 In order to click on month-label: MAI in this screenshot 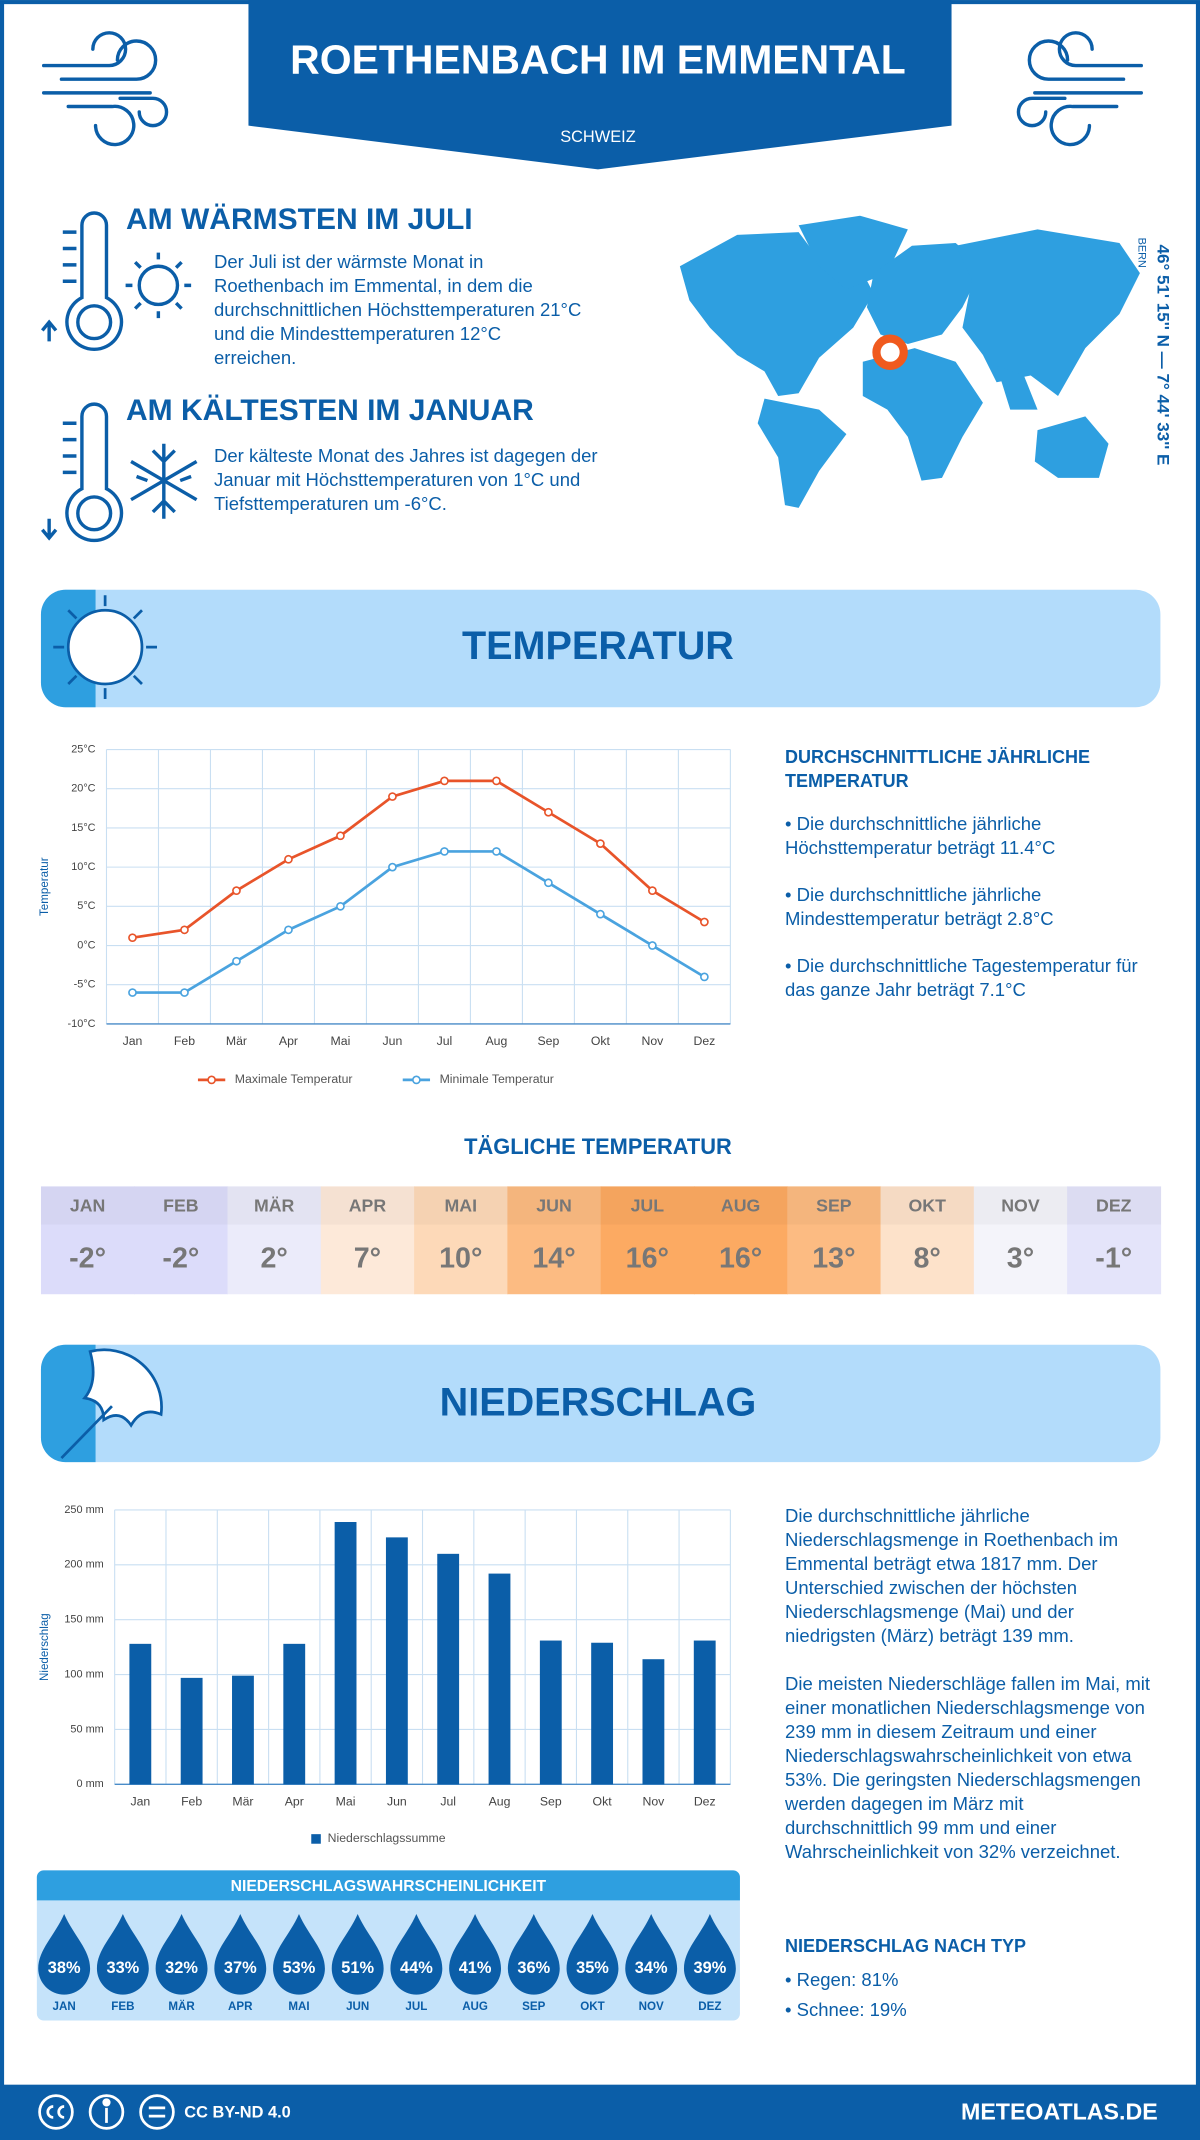, I will do `click(460, 1206)`.